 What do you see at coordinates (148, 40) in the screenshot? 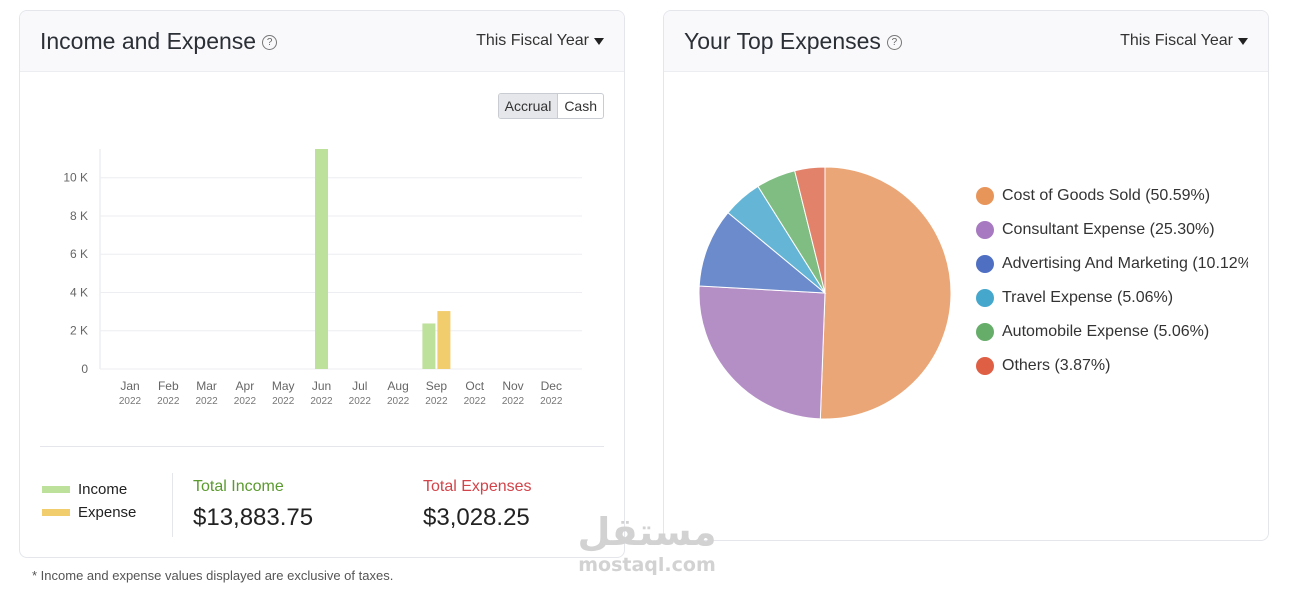
I see `income-expense-title: Income and Expense` at bounding box center [148, 40].